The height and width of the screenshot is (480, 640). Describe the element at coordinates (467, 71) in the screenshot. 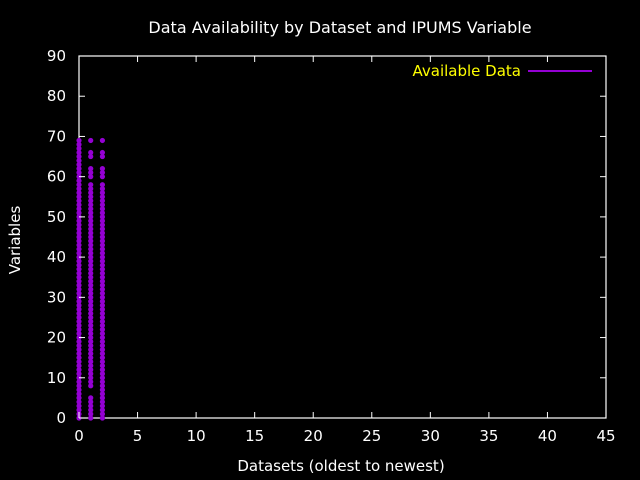

I see `legend-label: Available Data` at that location.